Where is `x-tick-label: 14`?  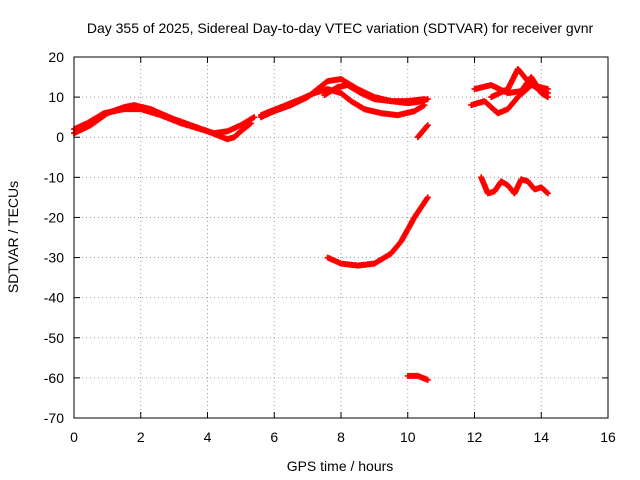
x-tick-label: 14 is located at coordinates (541, 437).